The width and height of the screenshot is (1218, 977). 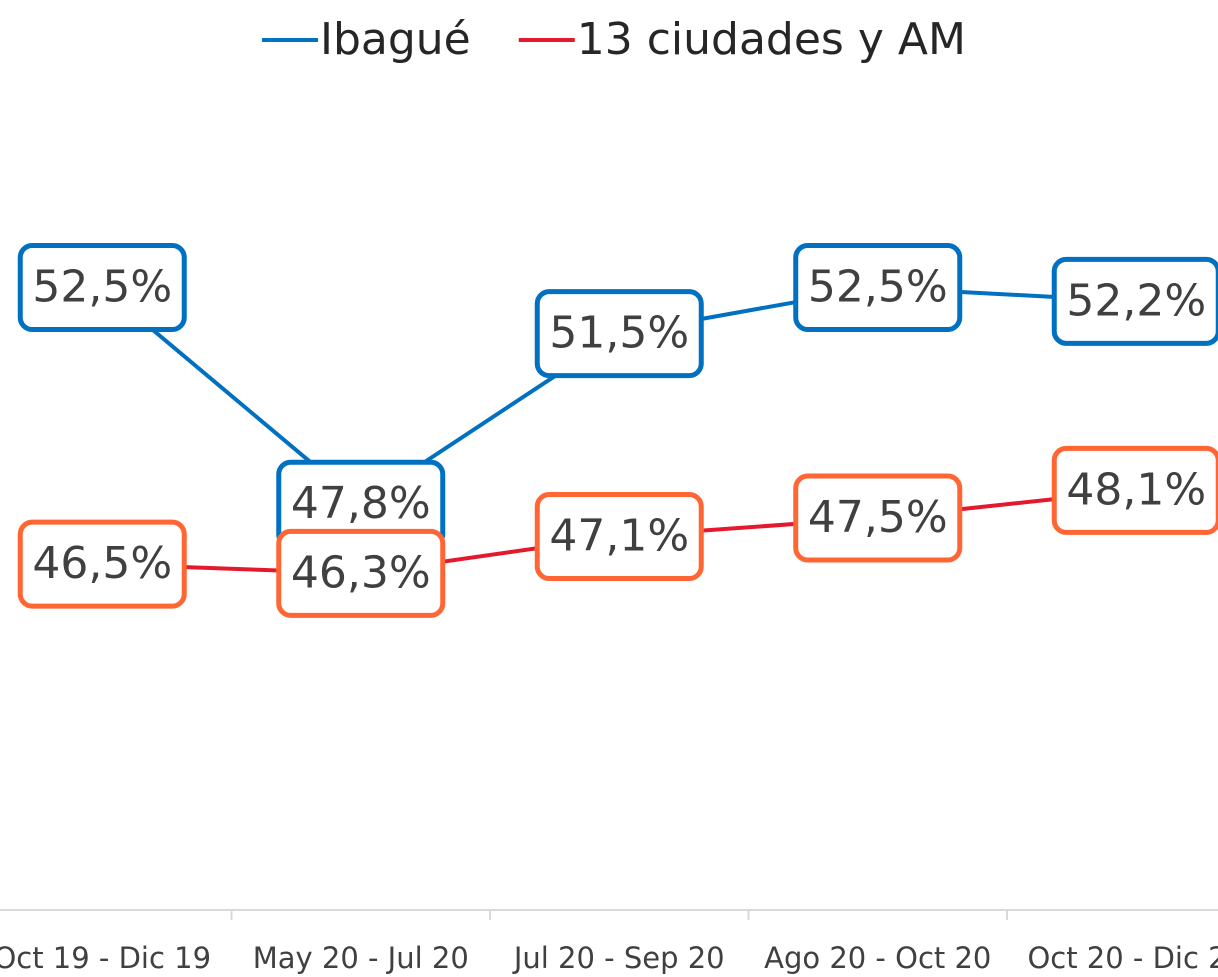 I want to click on x-tick-label: Oct 19 - Dic 19, so click(x=105, y=958).